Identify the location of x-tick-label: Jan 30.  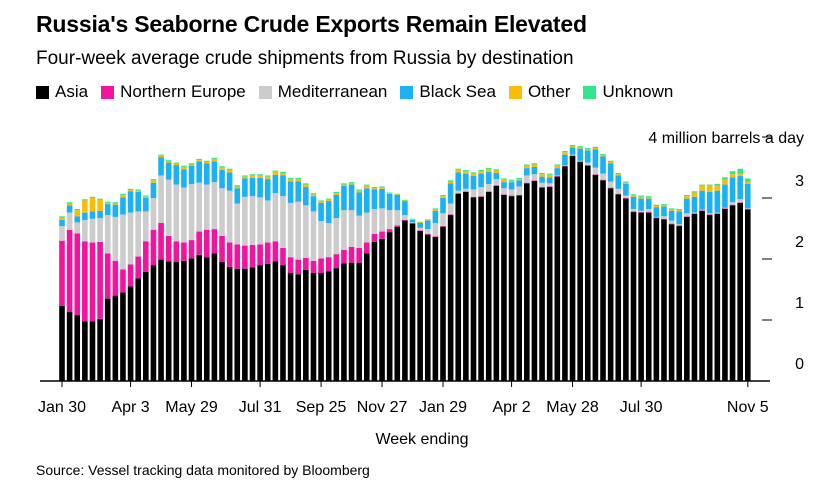
(62, 407).